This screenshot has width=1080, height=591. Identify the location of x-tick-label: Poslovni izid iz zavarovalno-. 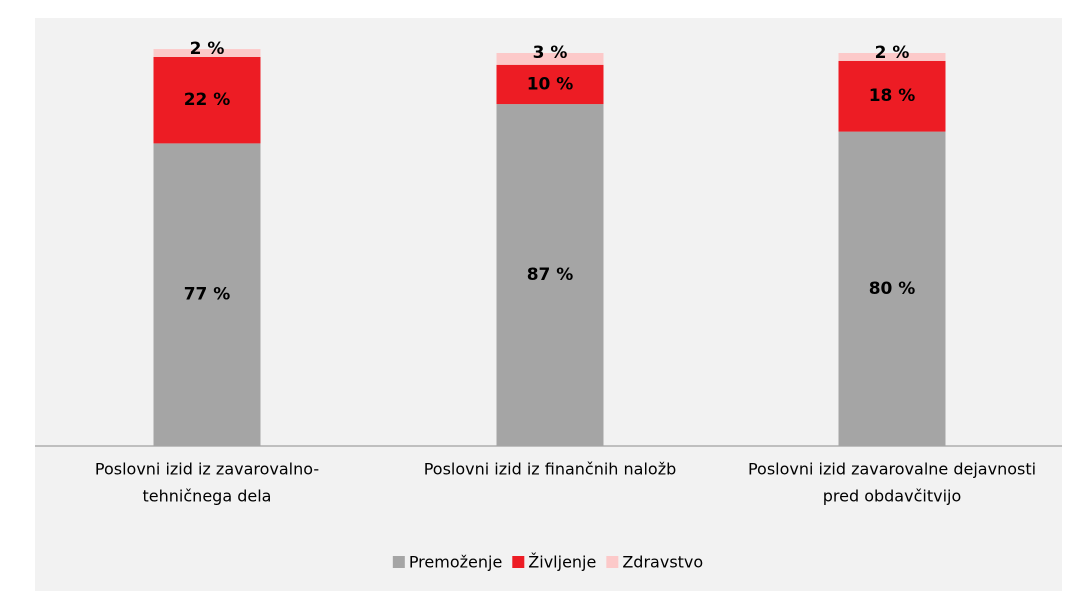
(207, 469).